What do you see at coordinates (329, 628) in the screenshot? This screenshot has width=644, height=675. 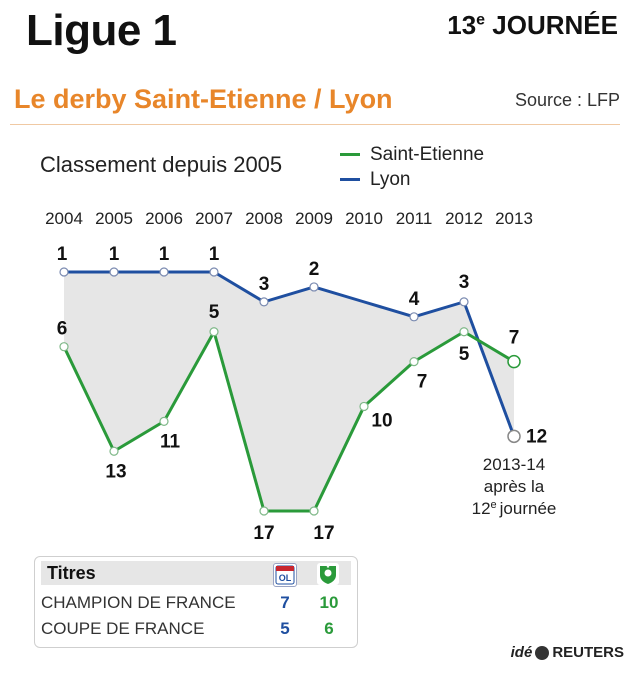 I see `saint-etienne-cup-count: 6` at bounding box center [329, 628].